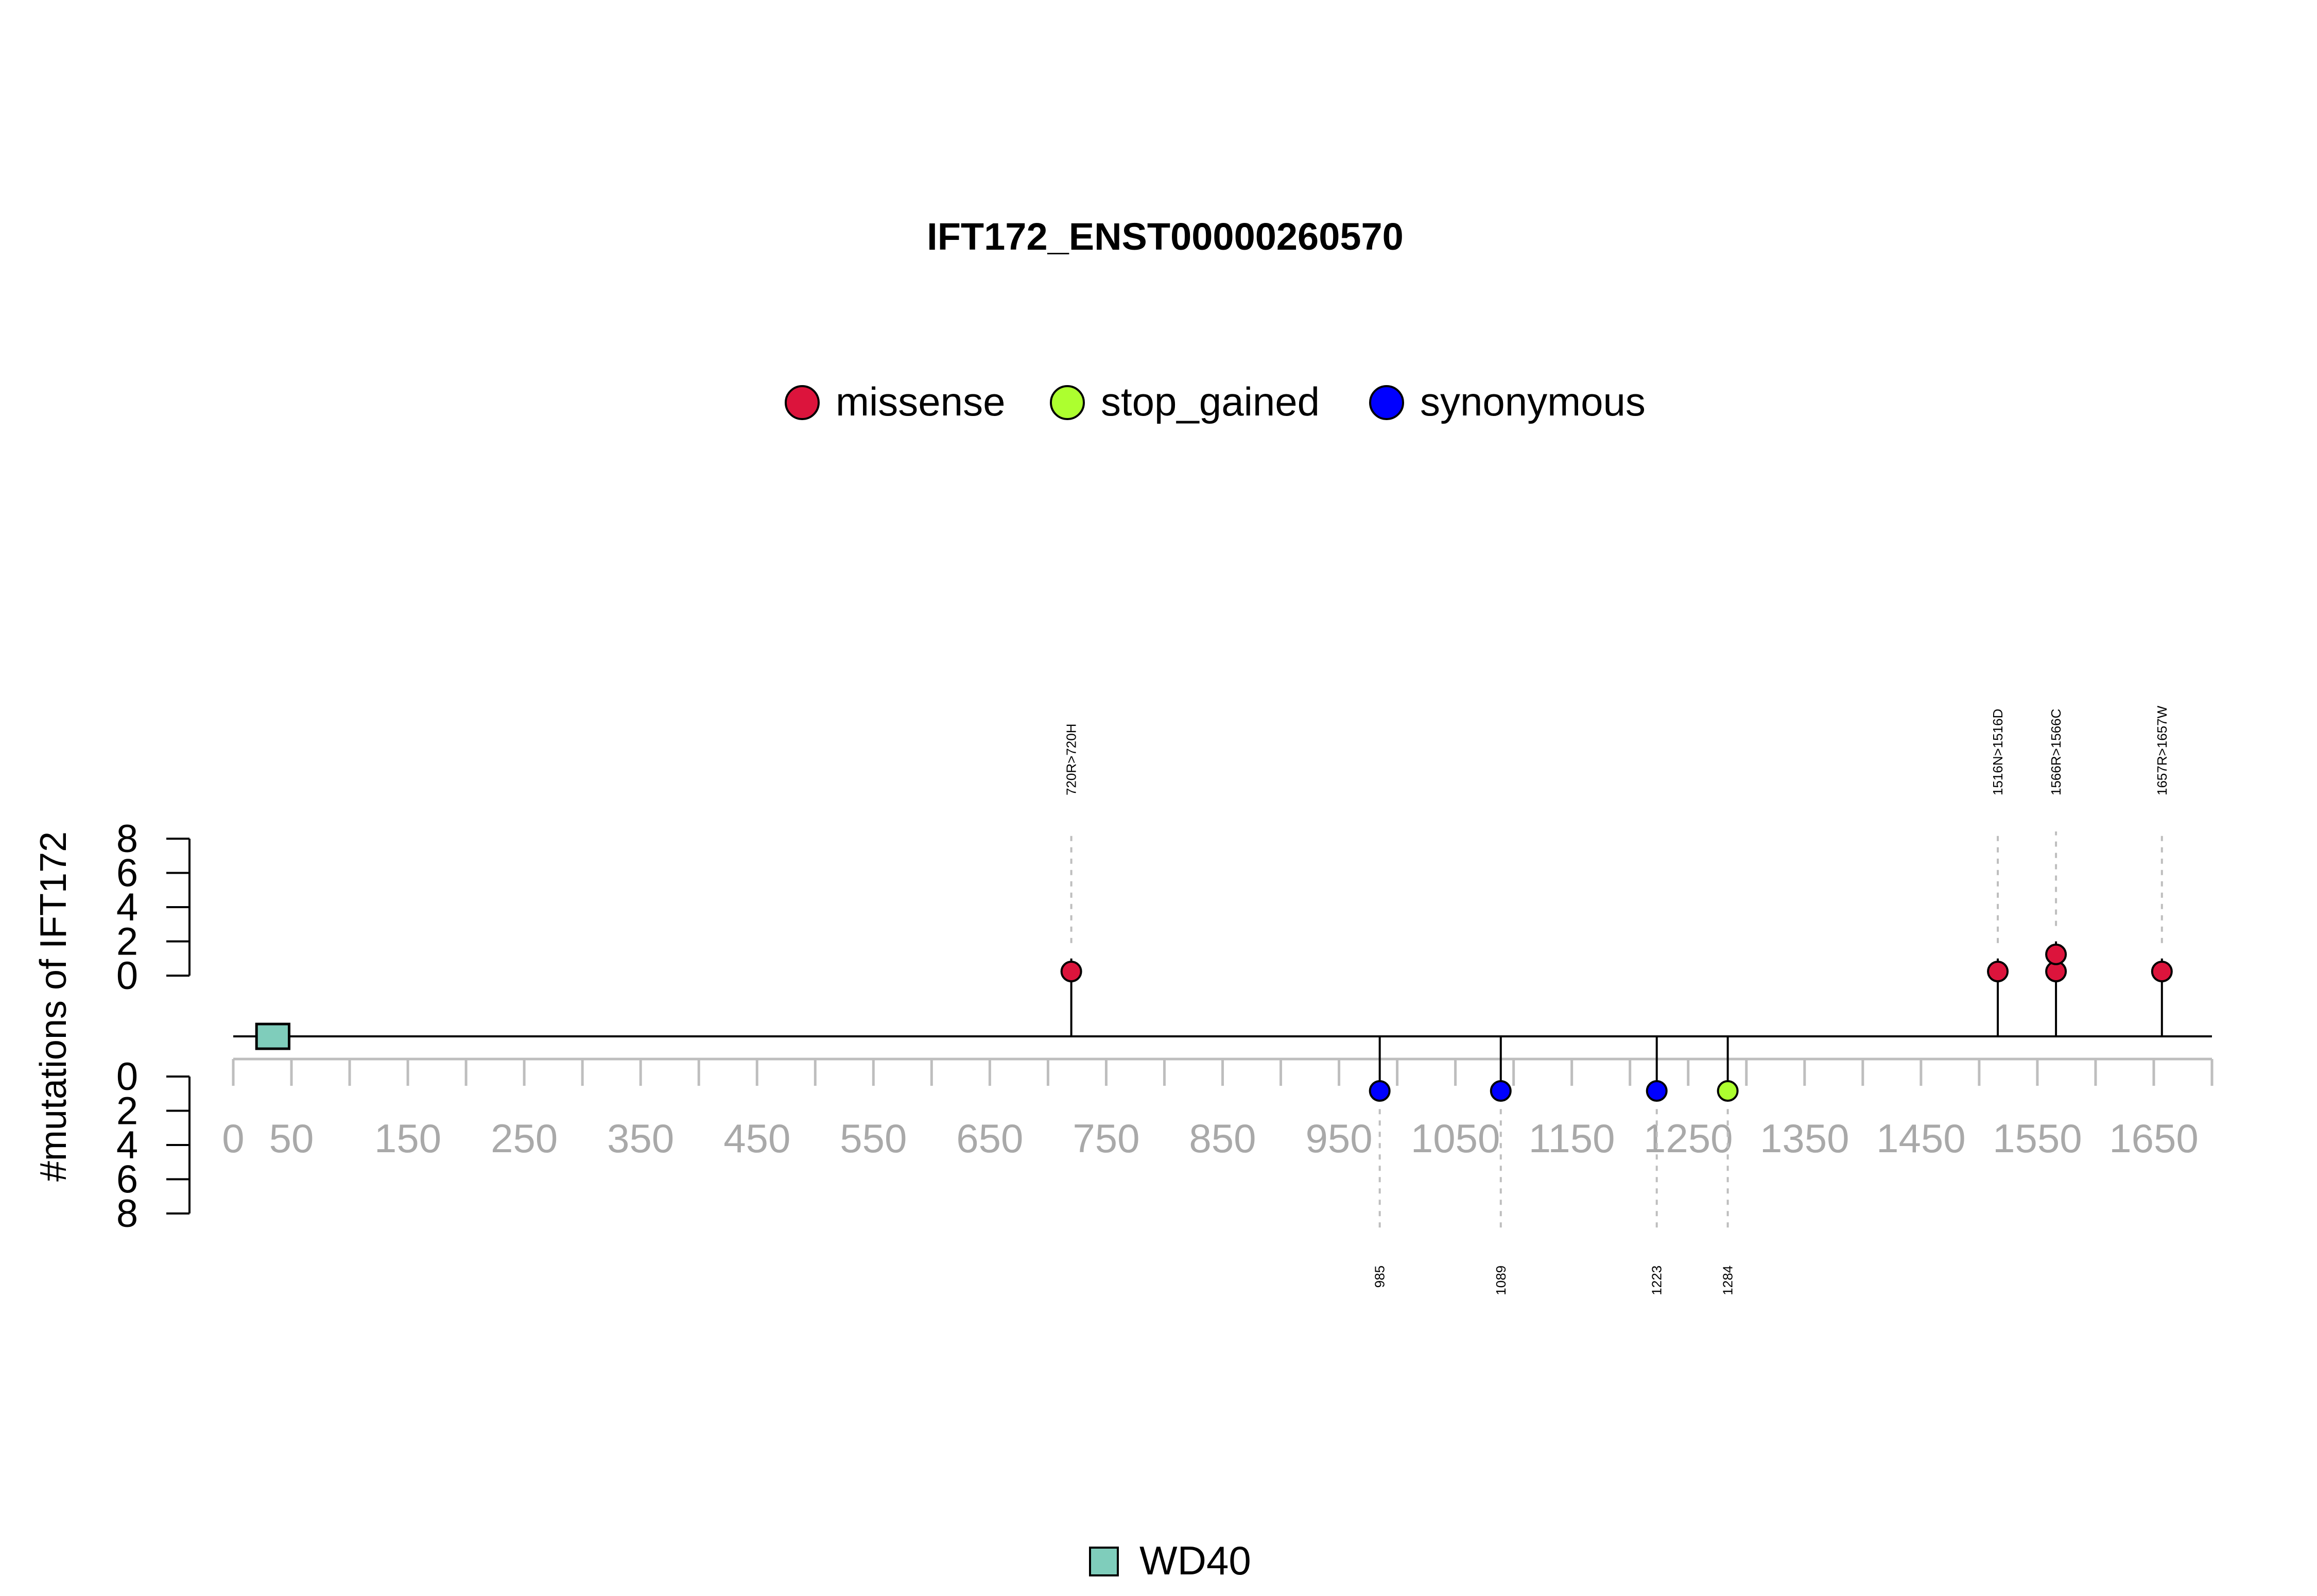 This screenshot has width=2317, height=1596. What do you see at coordinates (989, 1139) in the screenshot?
I see `x-tick-label-650: 650` at bounding box center [989, 1139].